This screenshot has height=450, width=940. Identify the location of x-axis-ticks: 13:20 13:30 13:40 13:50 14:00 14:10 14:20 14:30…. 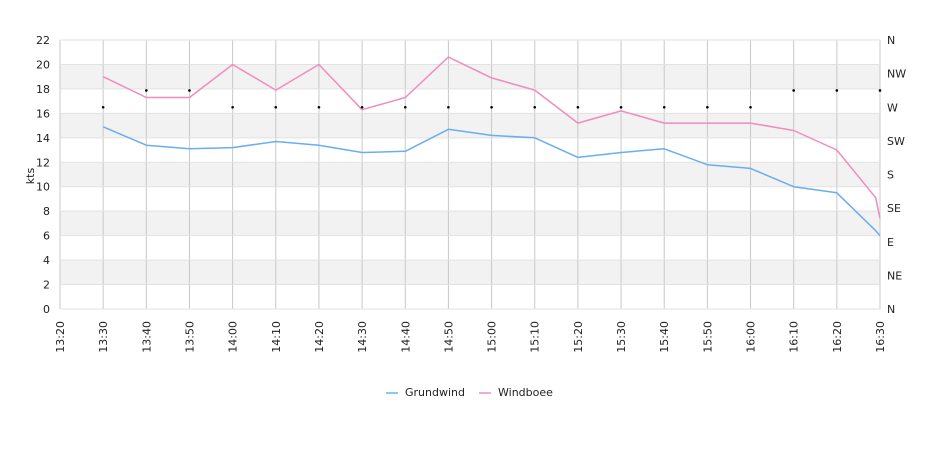
(470, 337).